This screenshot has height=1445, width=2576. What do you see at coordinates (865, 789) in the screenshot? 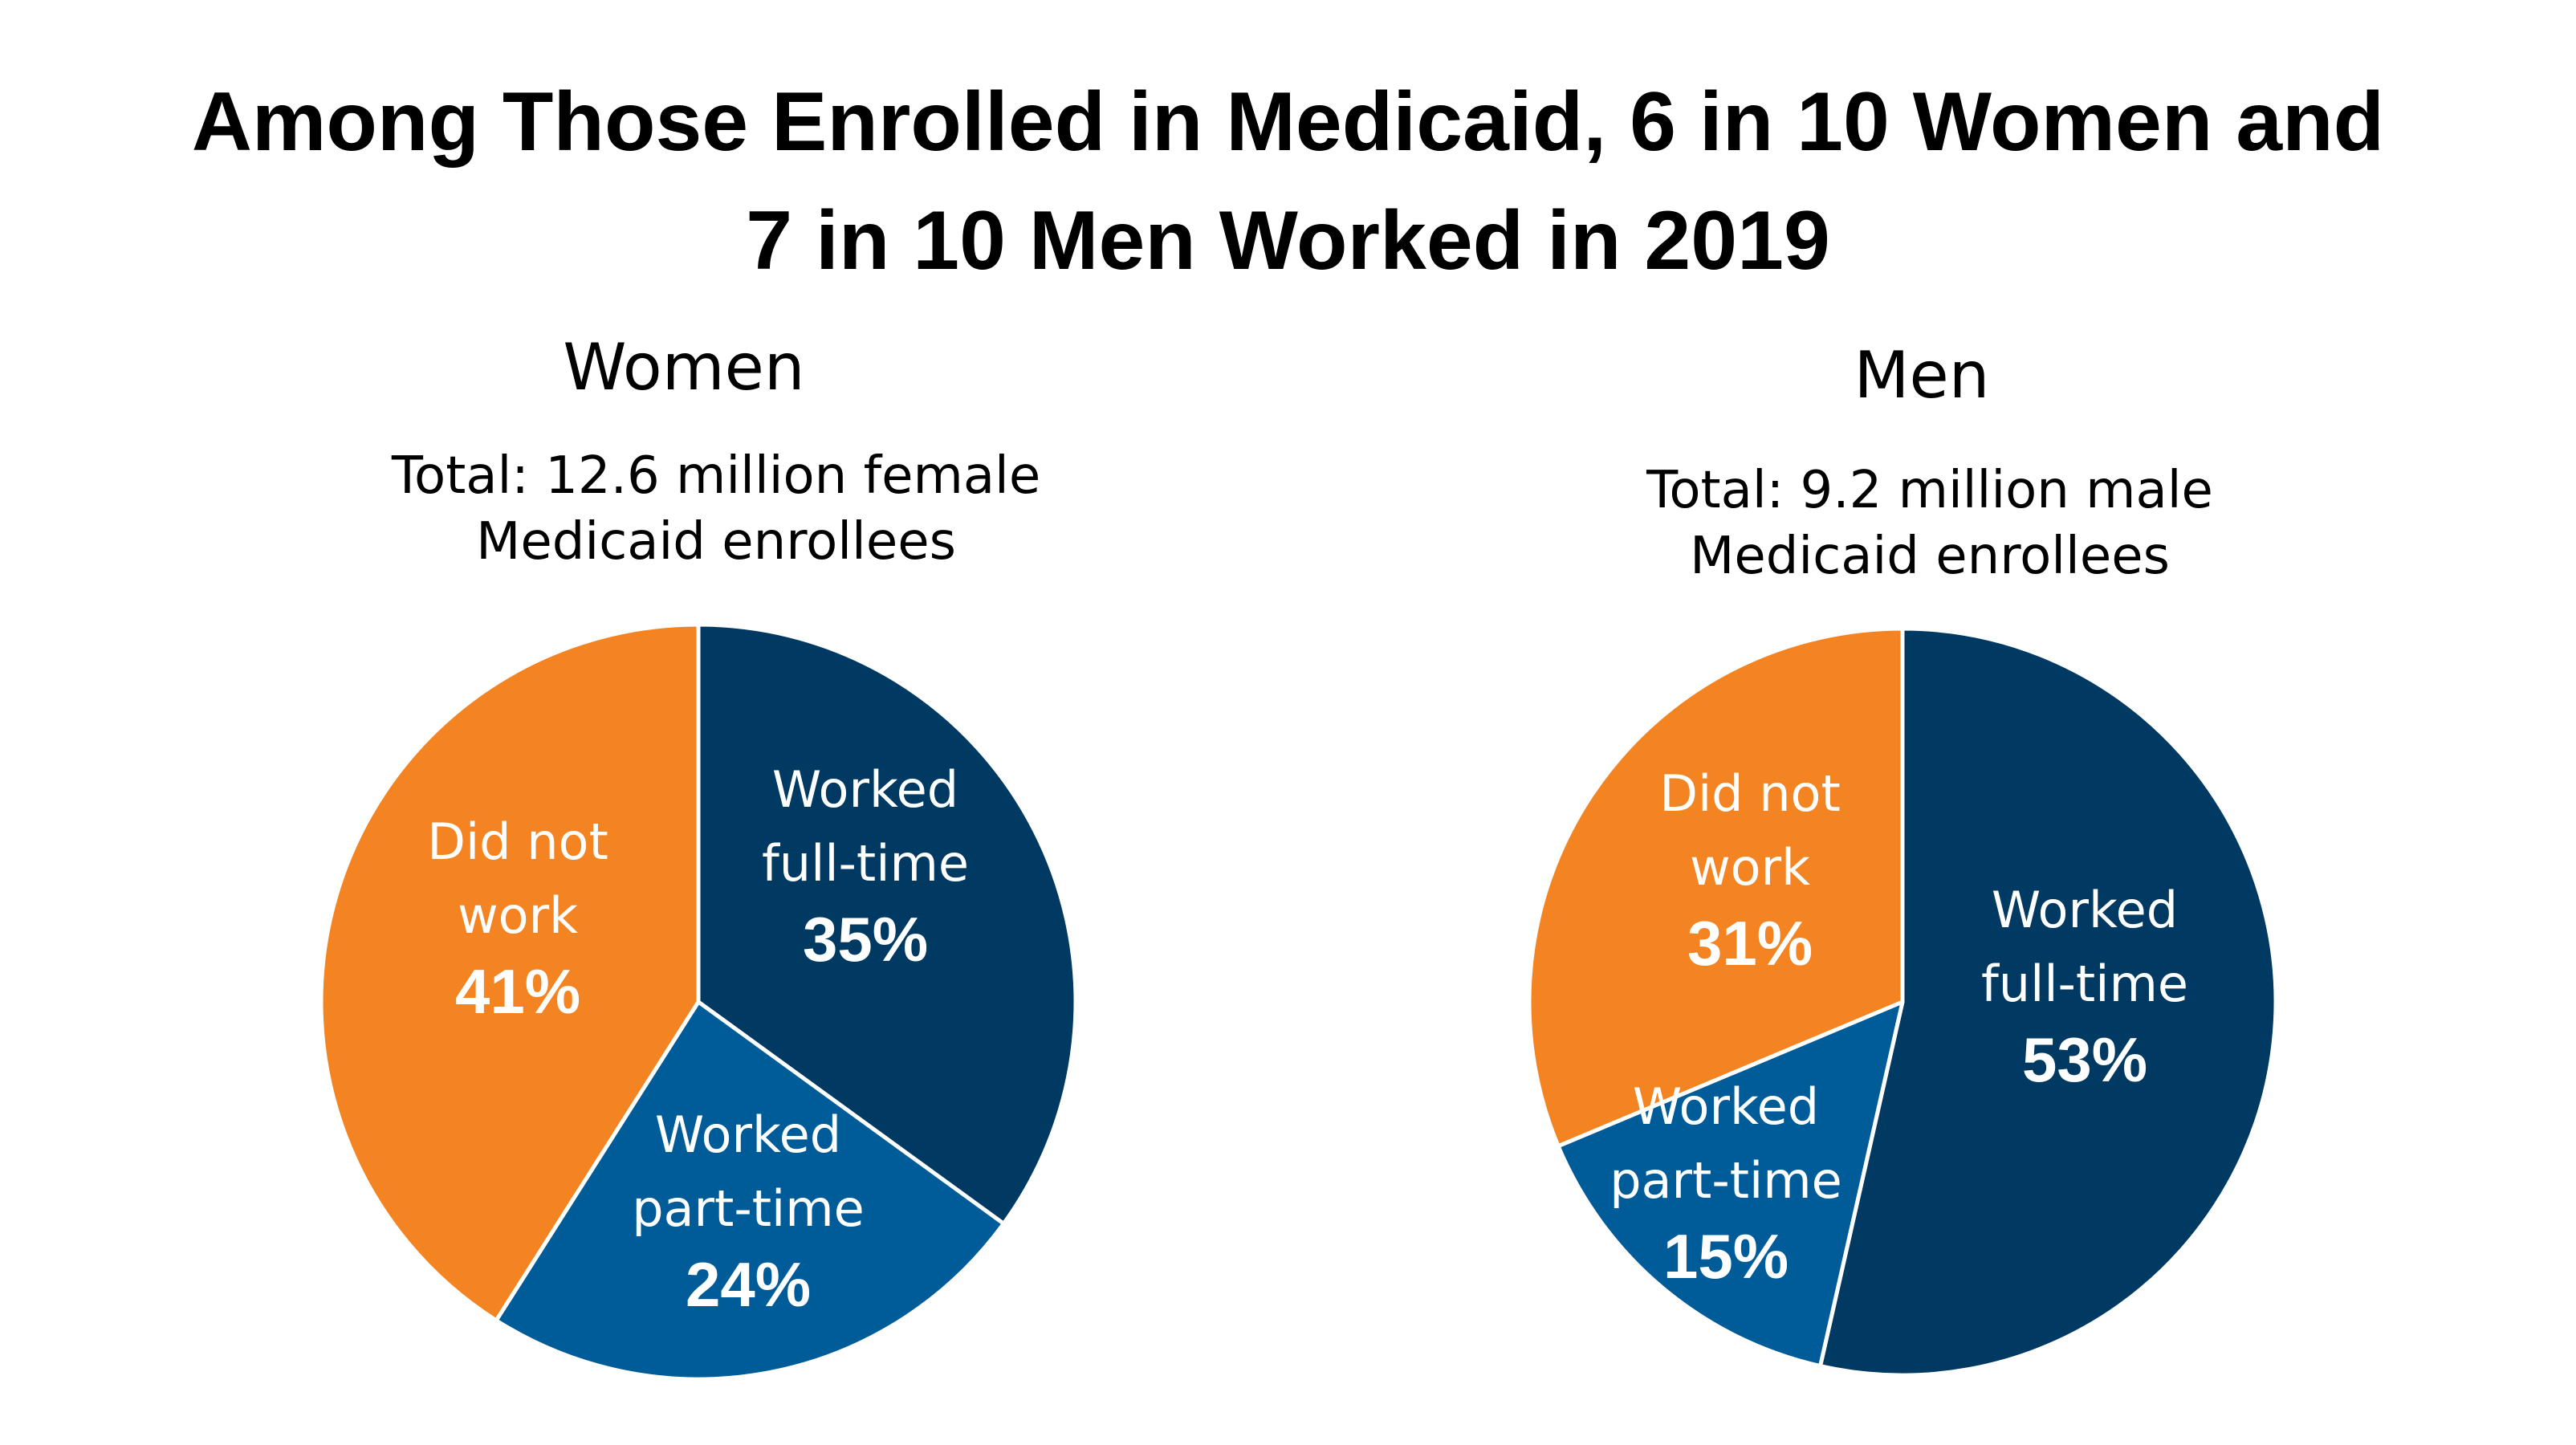
I see `women-slice-label-full-time-line-1: Worked` at bounding box center [865, 789].